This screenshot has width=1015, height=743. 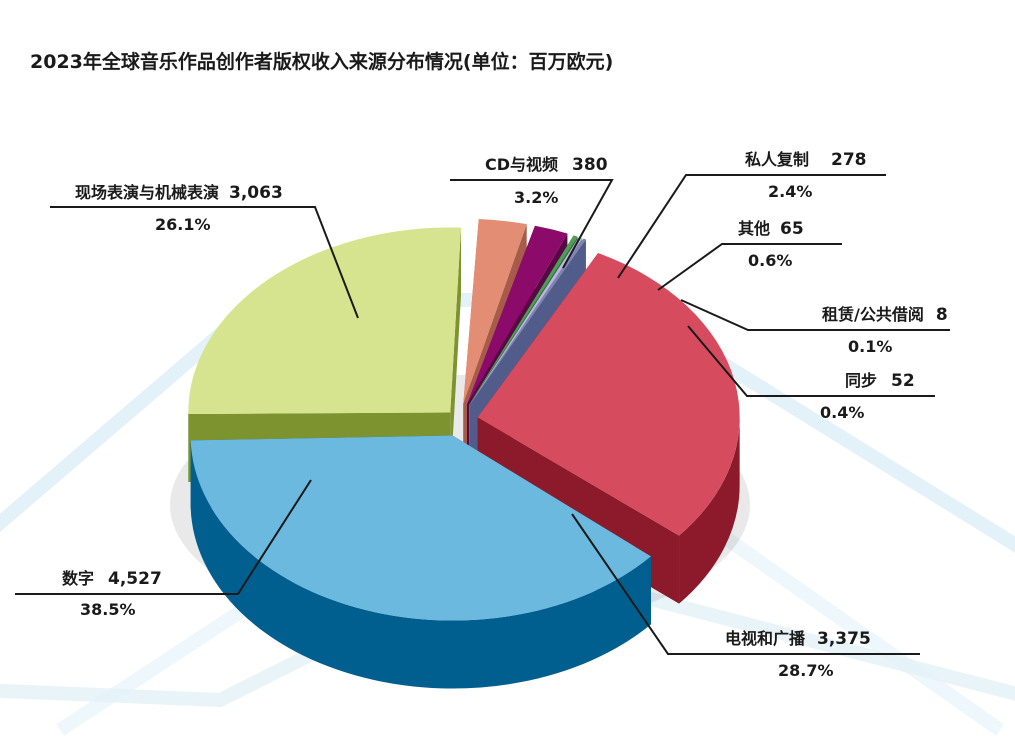 I want to click on slice-percent-电视和广播: 28.7%, so click(x=806, y=670).